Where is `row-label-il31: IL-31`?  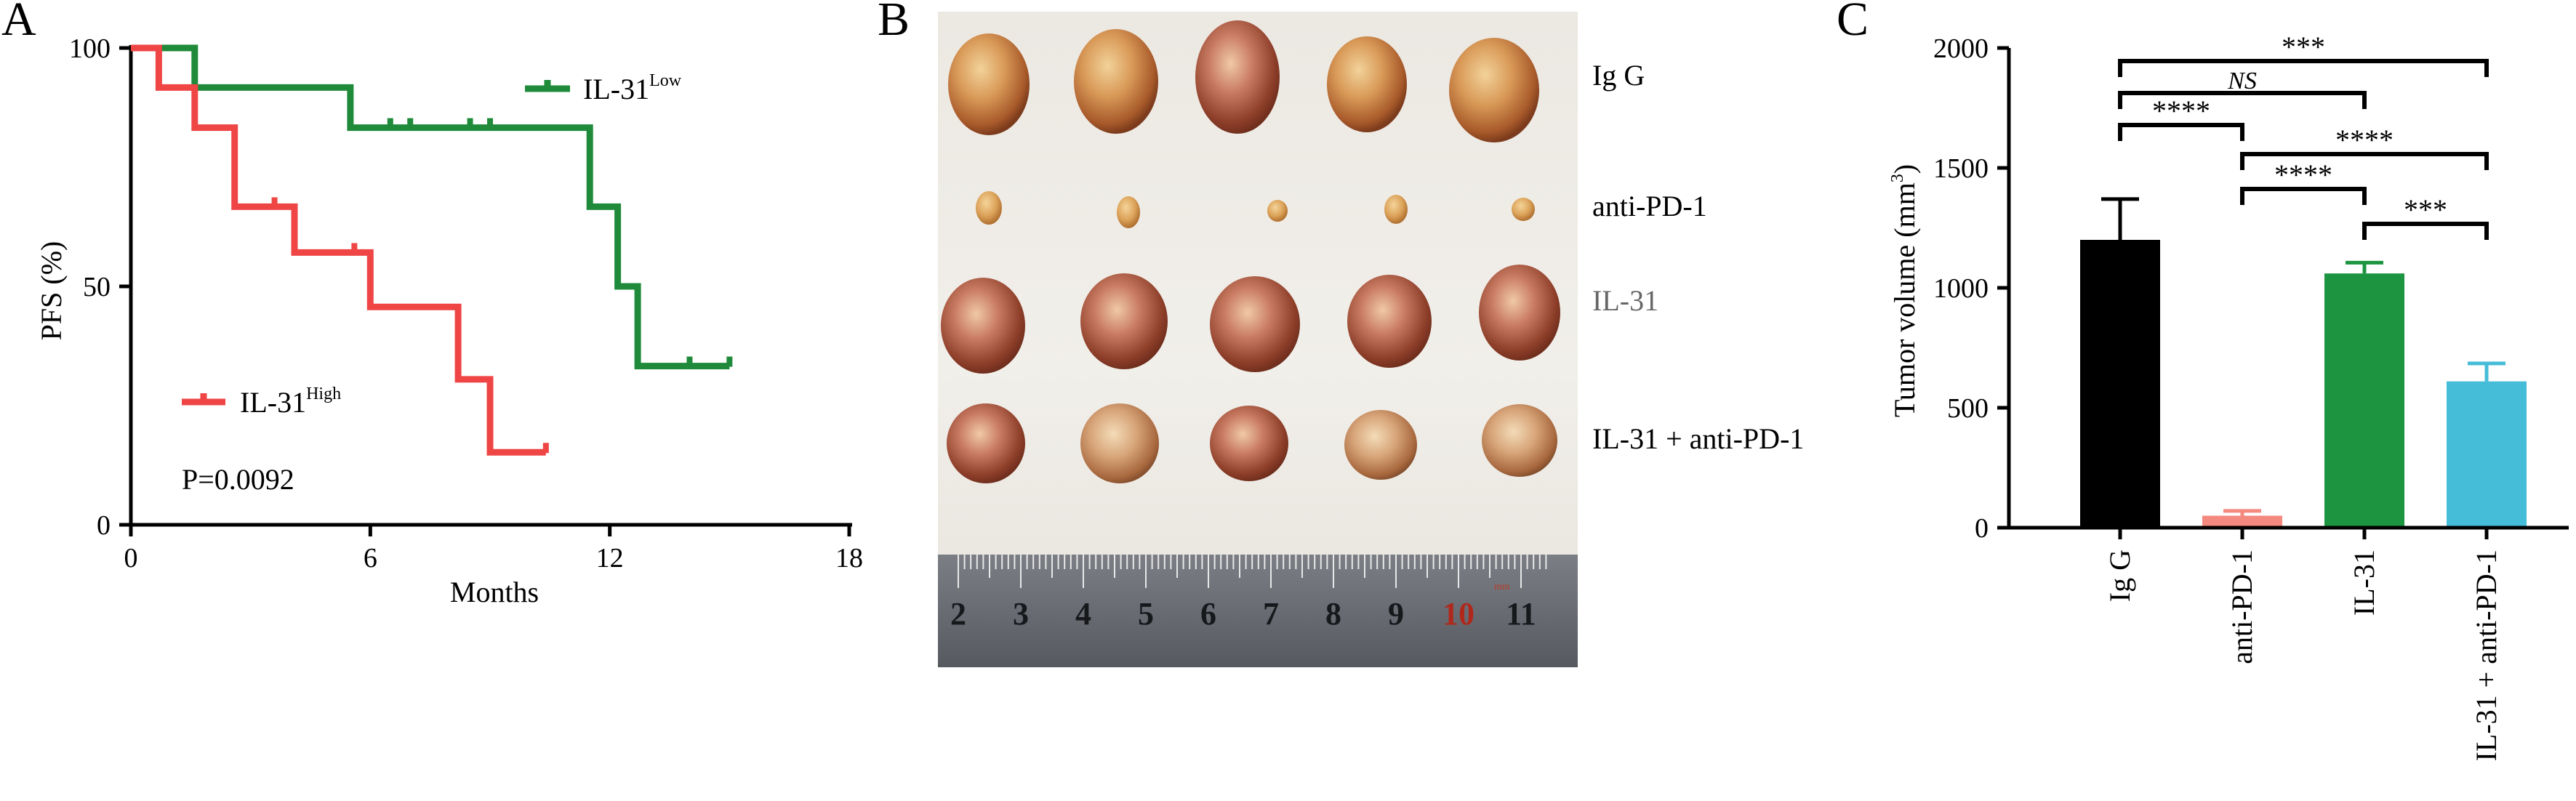
row-label-il31: IL-31 is located at coordinates (1625, 300).